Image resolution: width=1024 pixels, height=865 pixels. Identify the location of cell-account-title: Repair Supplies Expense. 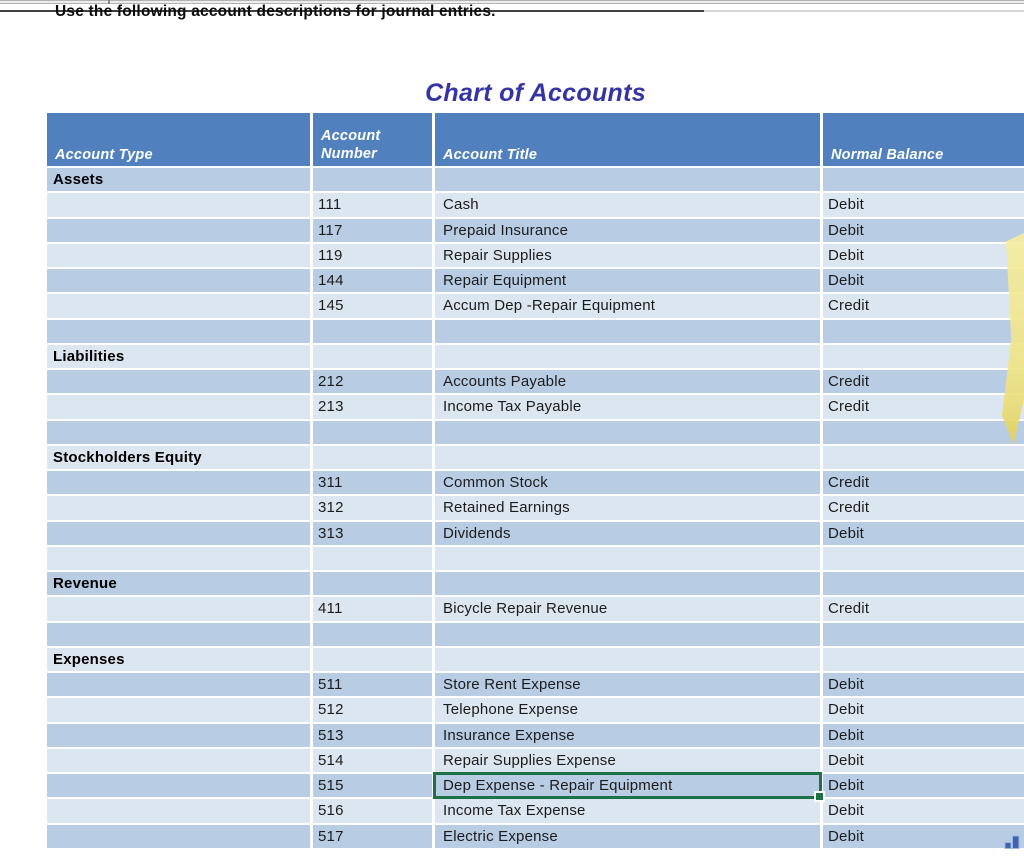
(627, 760).